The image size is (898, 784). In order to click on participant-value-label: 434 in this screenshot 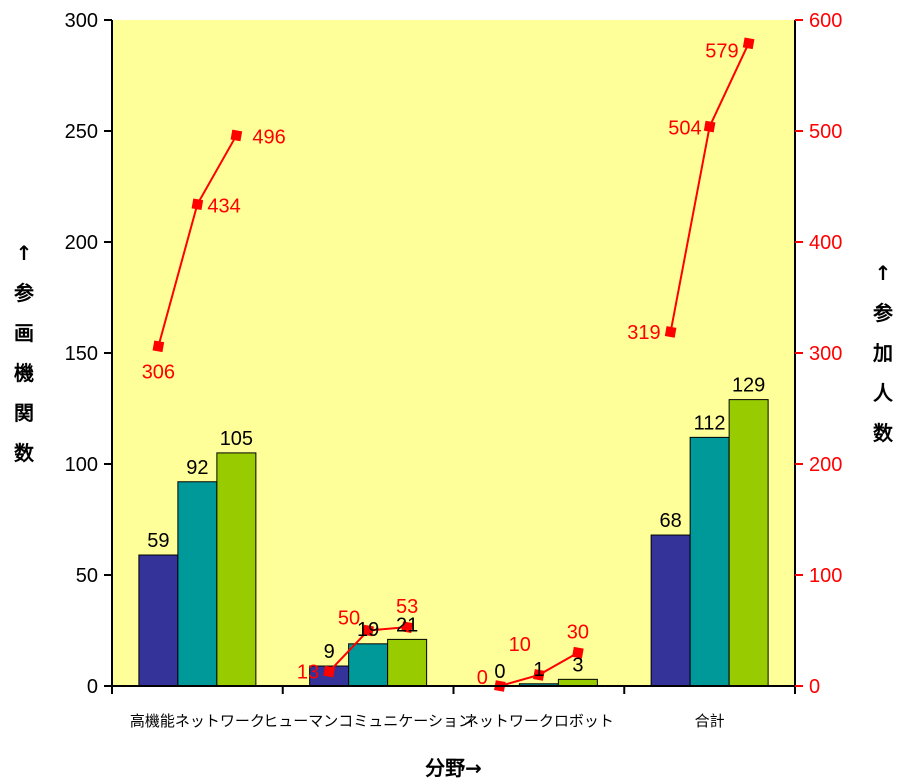, I will do `click(223, 206)`.